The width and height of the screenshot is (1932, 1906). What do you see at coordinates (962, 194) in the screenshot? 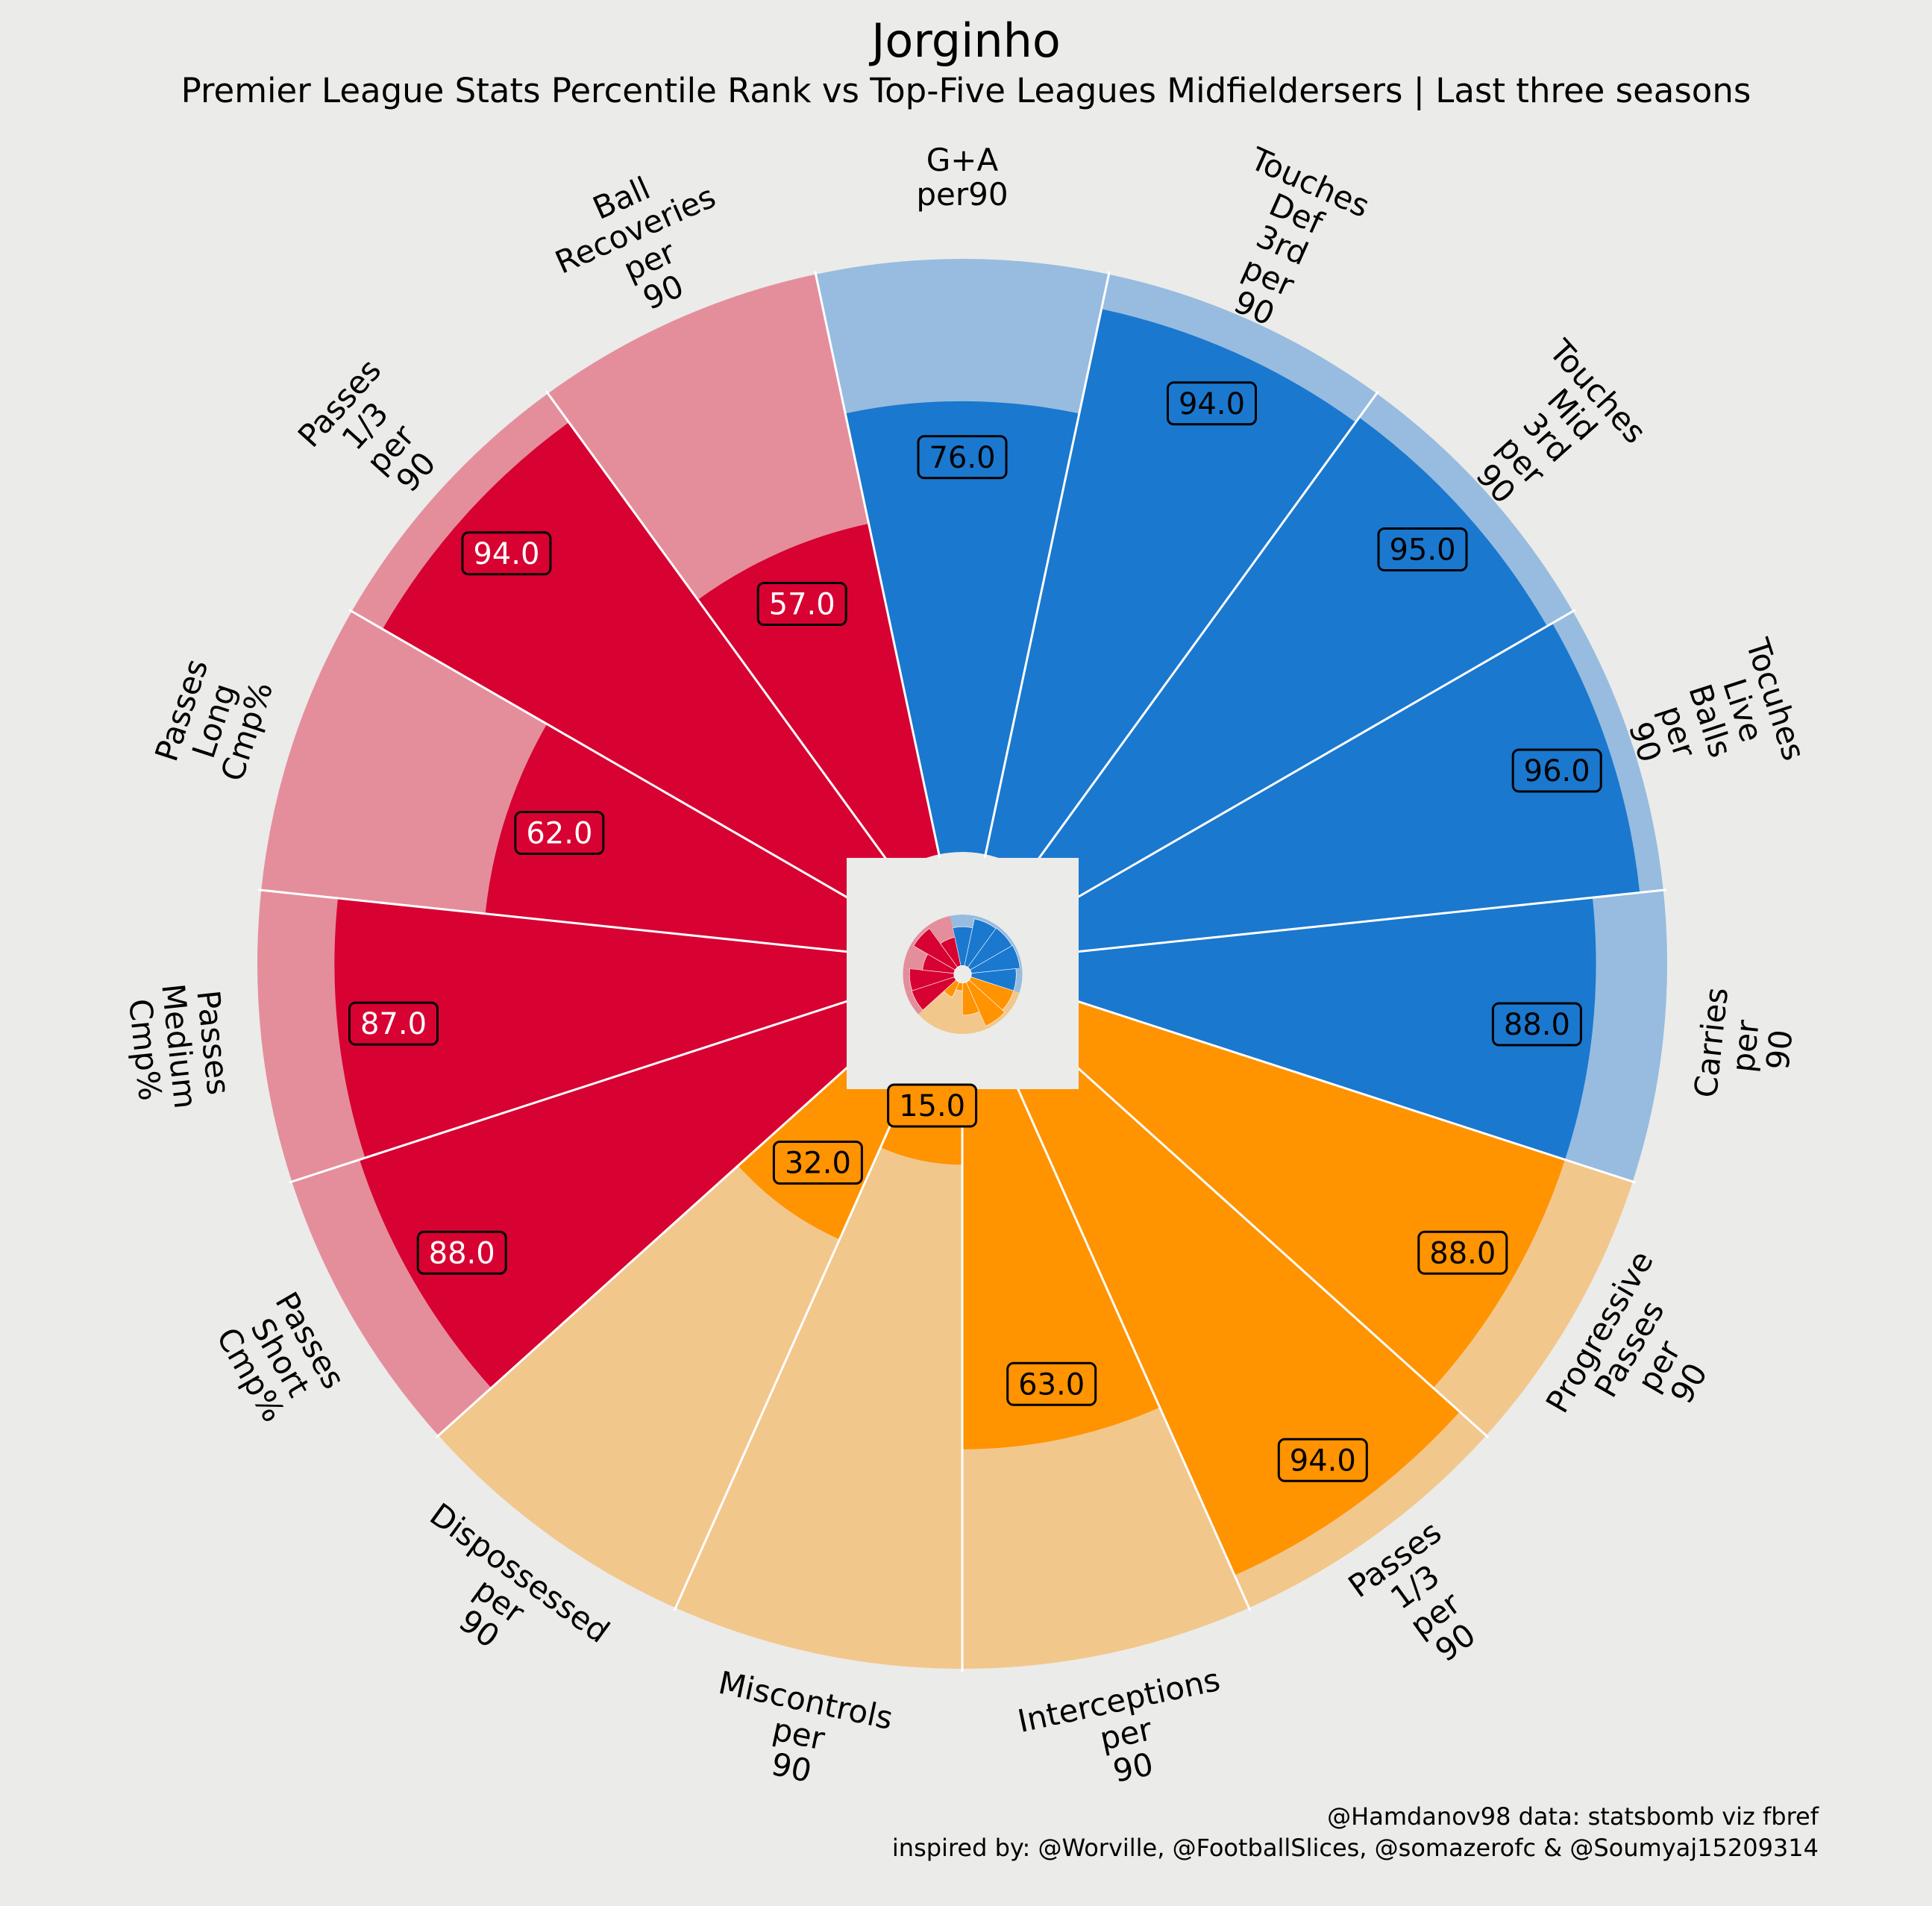
I see `parameter-label-line: per90` at bounding box center [962, 194].